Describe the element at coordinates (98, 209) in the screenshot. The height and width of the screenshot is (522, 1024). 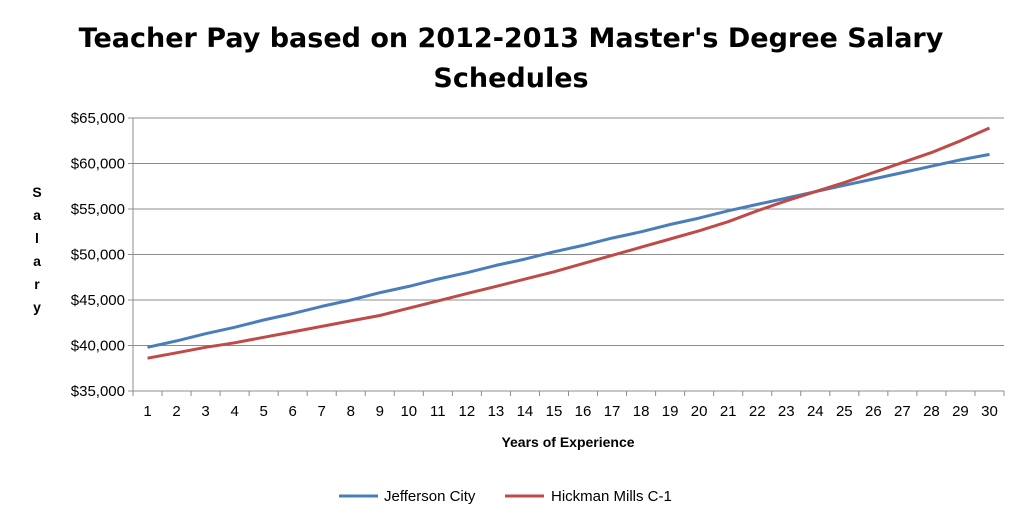
I see `y-tick-label: $55,000` at that location.